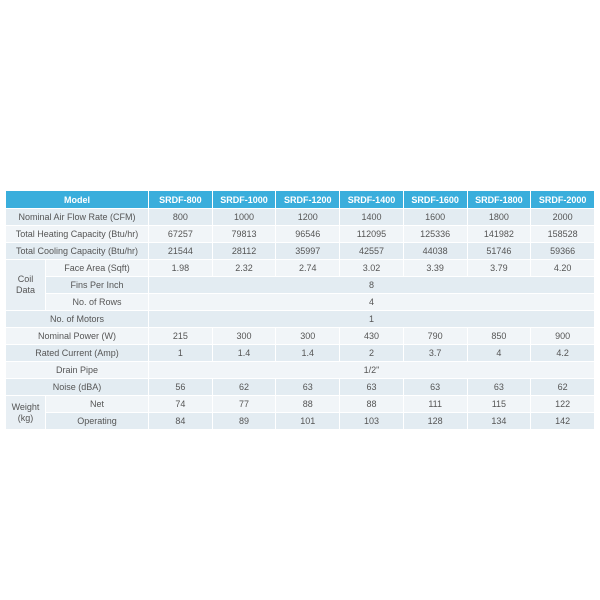 The height and width of the screenshot is (600, 600). Describe the element at coordinates (77, 217) in the screenshot. I see `row-label: Nominal Air Flow Rate (CFM)` at that location.